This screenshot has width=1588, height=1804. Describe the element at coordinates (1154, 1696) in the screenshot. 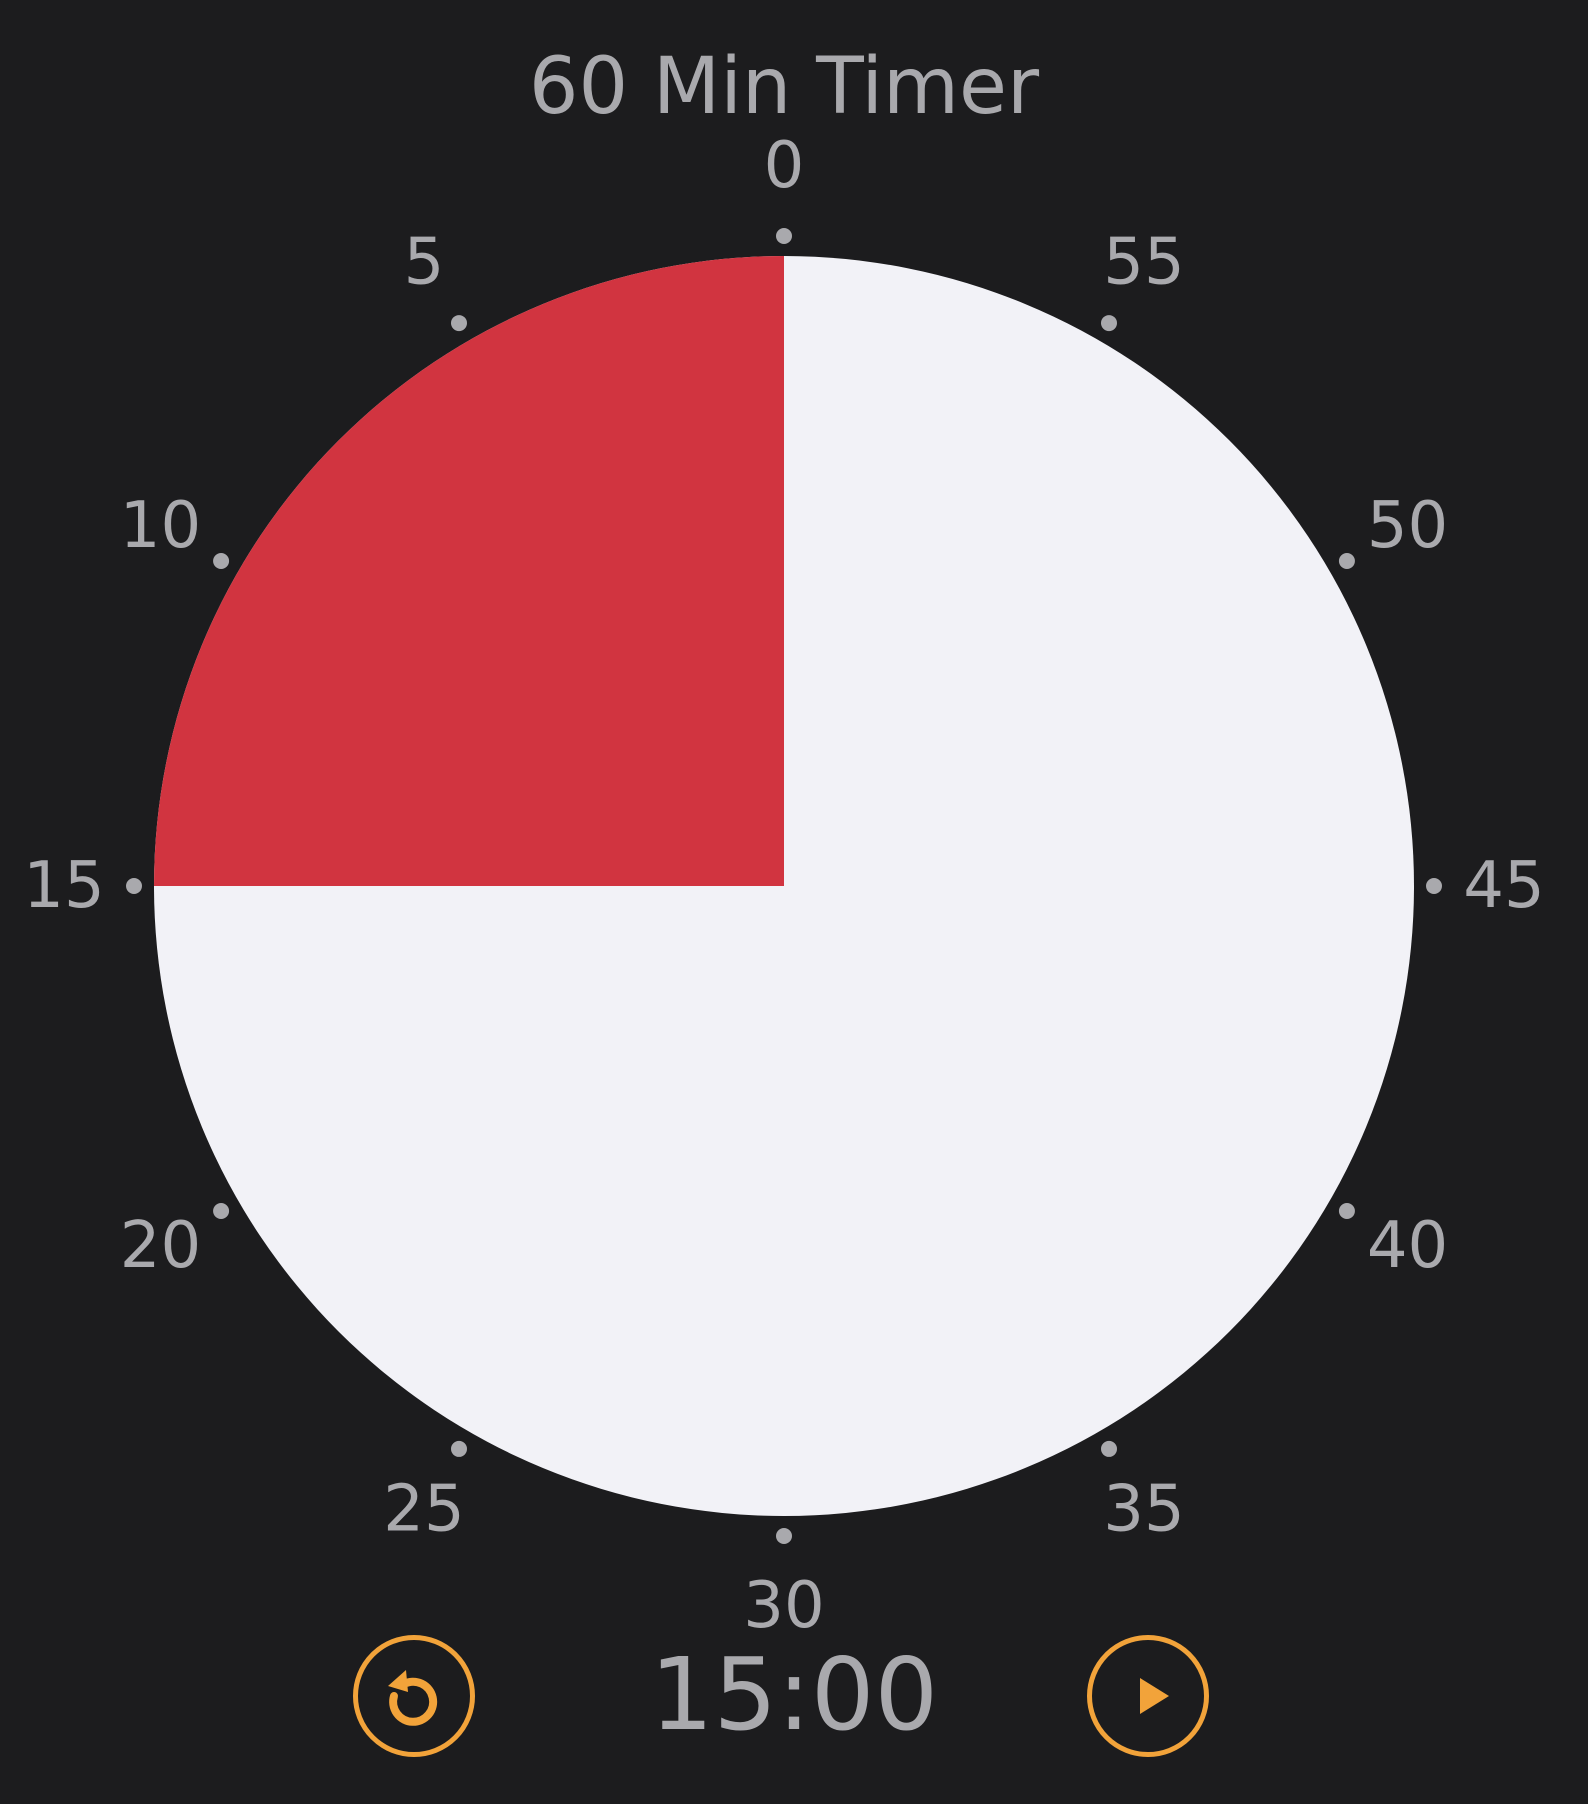

I see `play-icon` at that location.